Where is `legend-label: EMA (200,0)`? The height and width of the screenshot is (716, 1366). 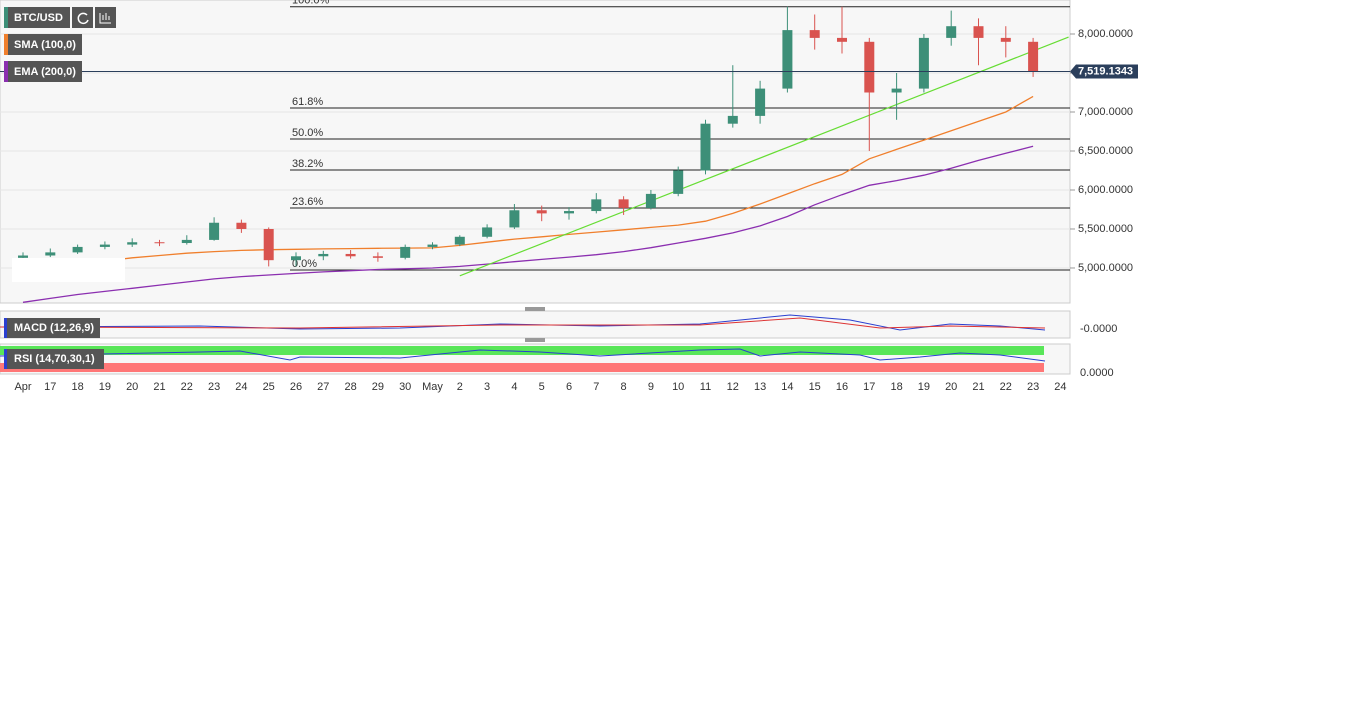
legend-label: EMA (200,0) is located at coordinates (45, 72).